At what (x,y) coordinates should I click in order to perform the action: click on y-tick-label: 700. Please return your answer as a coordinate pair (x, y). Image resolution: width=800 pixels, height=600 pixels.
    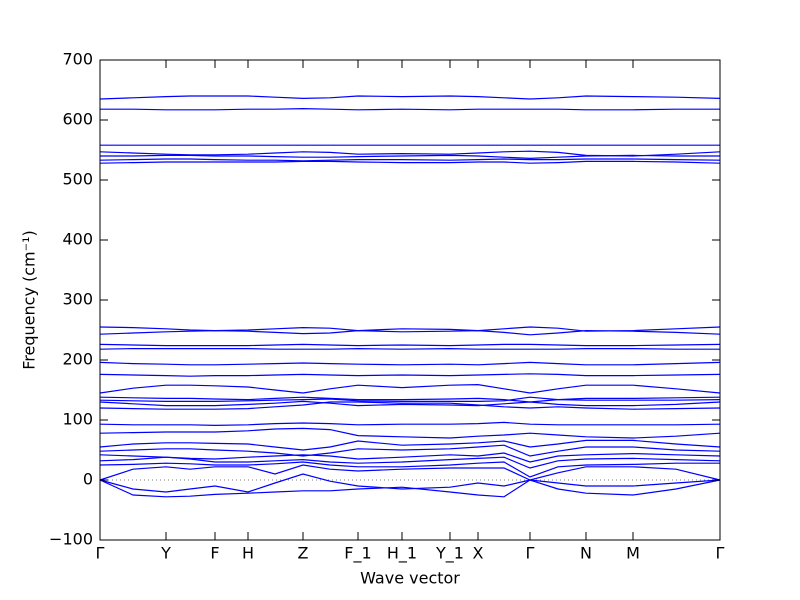
    Looking at the image, I should click on (77, 59).